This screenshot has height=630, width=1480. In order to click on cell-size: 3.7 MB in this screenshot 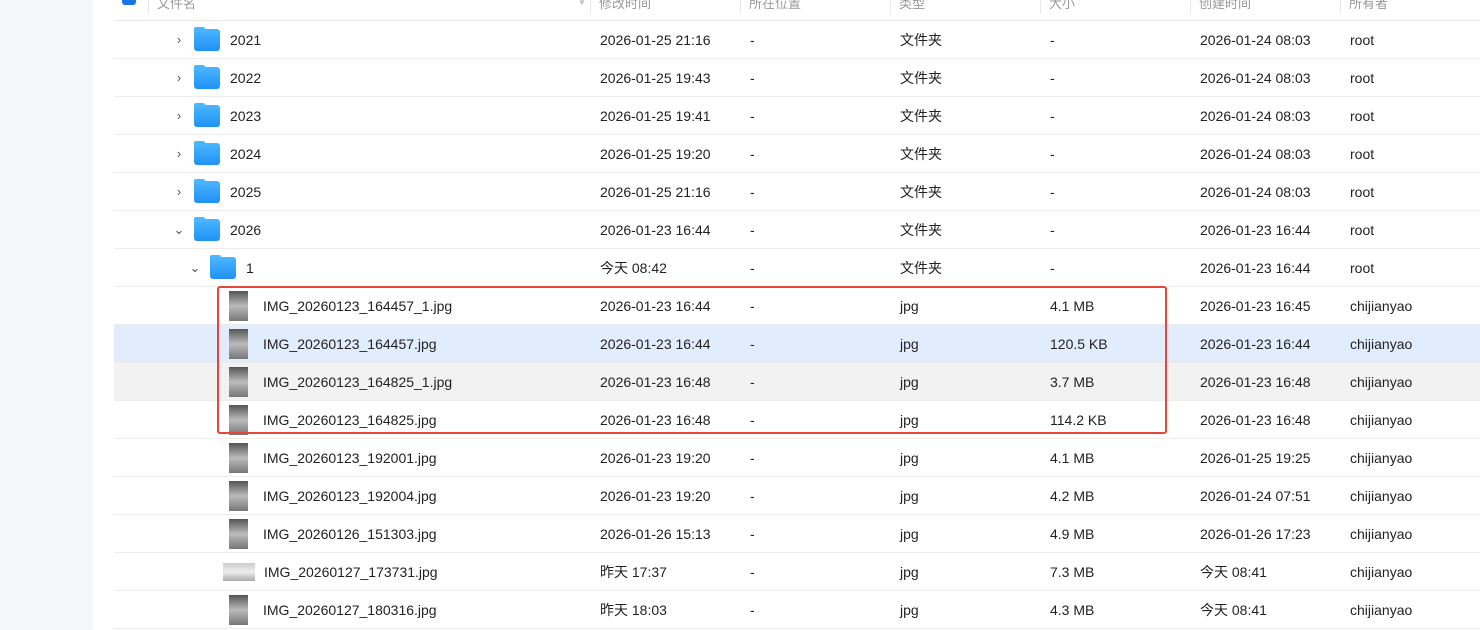, I will do `click(1072, 381)`.